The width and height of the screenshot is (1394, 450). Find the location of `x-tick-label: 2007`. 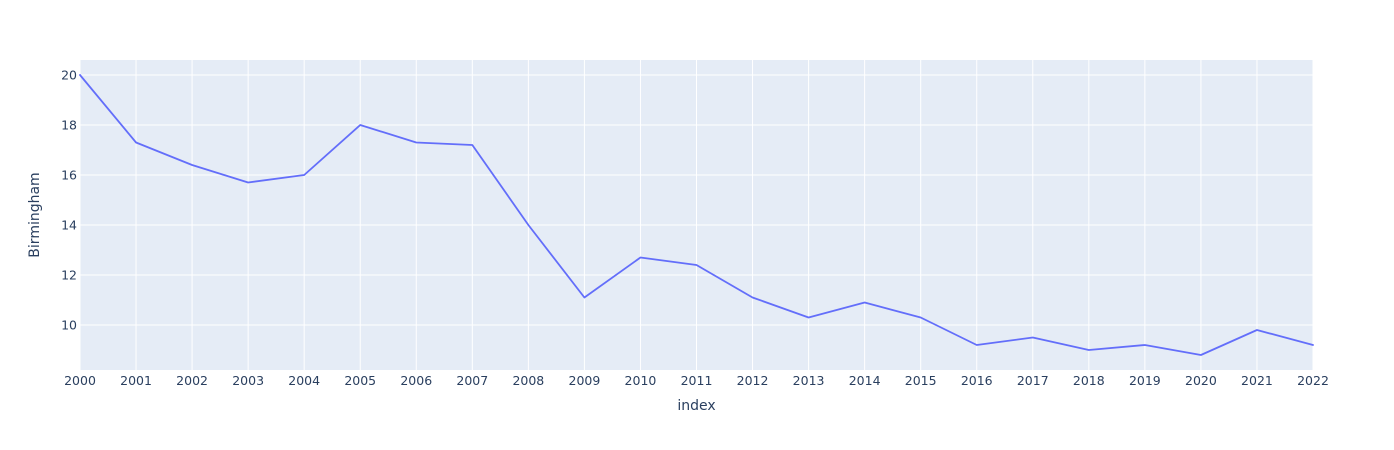

x-tick-label: 2007 is located at coordinates (472, 380).